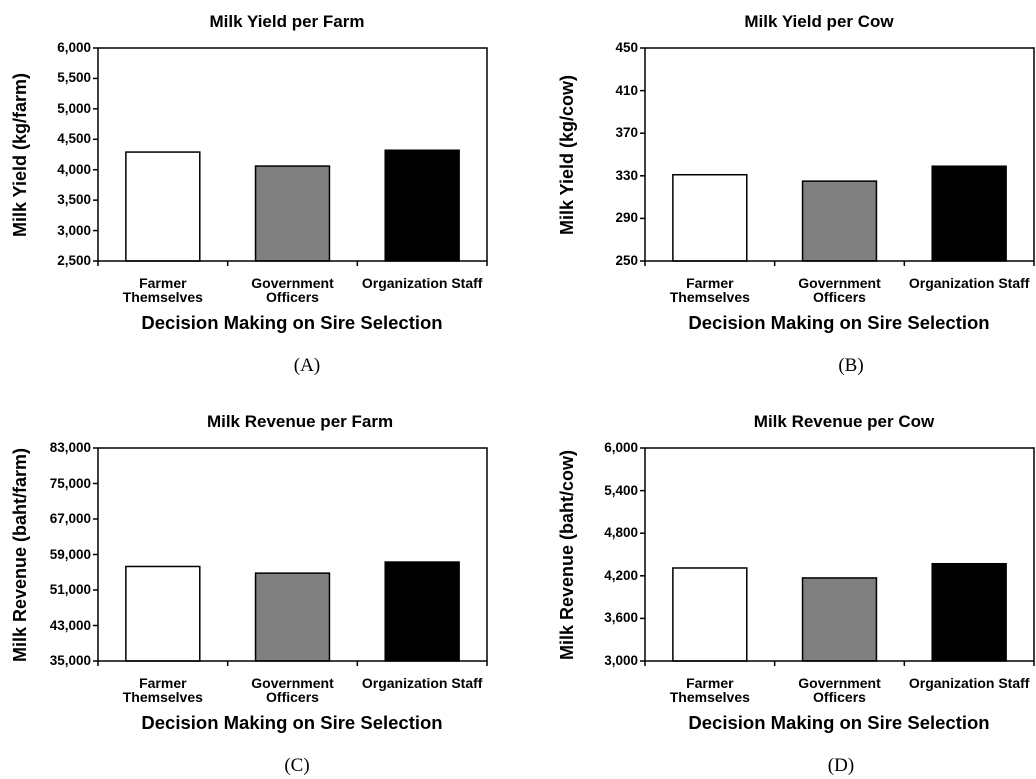  What do you see at coordinates (74, 78) in the screenshot?
I see `y-tick-label: 5,500` at bounding box center [74, 78].